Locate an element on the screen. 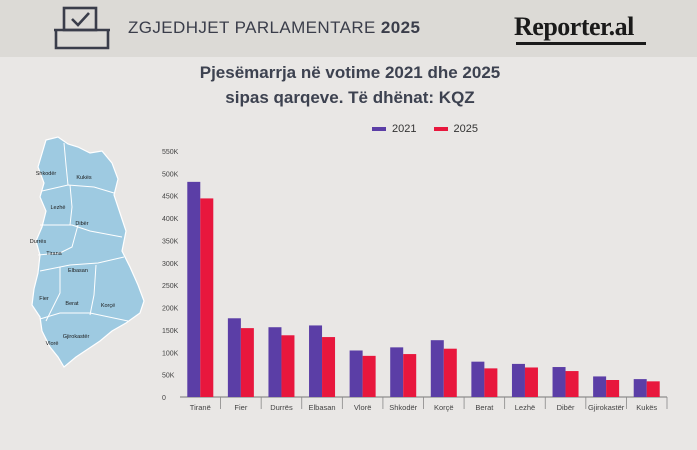 The image size is (697, 450). y-tick-label: 300K is located at coordinates (170, 264).